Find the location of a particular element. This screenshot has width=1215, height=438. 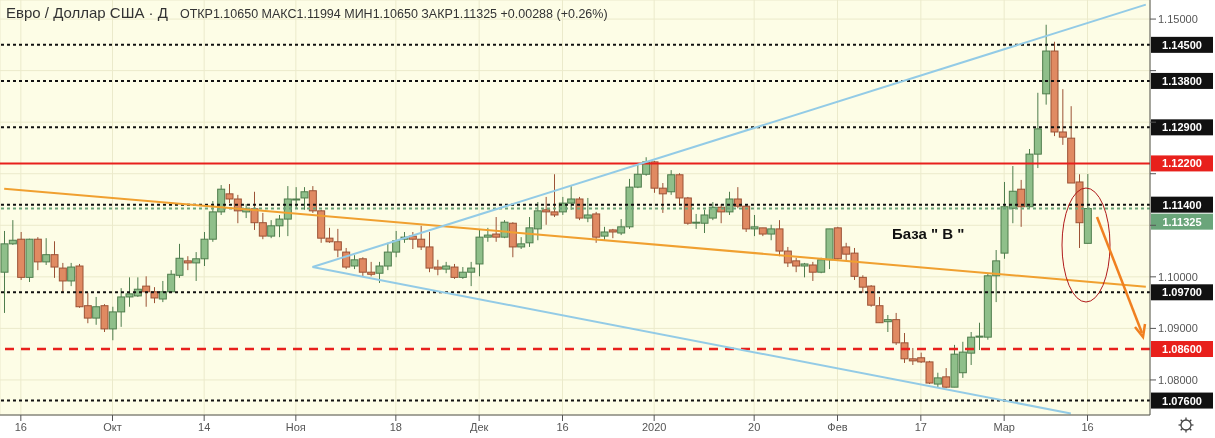

ref-line-label: 1.08600 is located at coordinates (1182, 349).